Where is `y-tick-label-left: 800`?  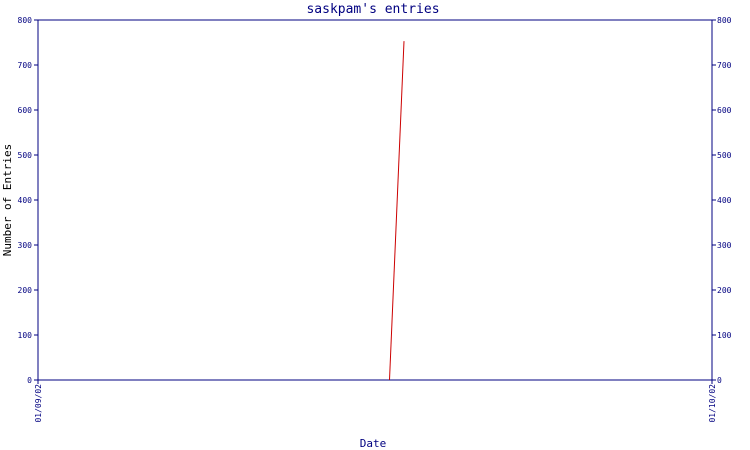
y-tick-label-left: 800 is located at coordinates (25, 20).